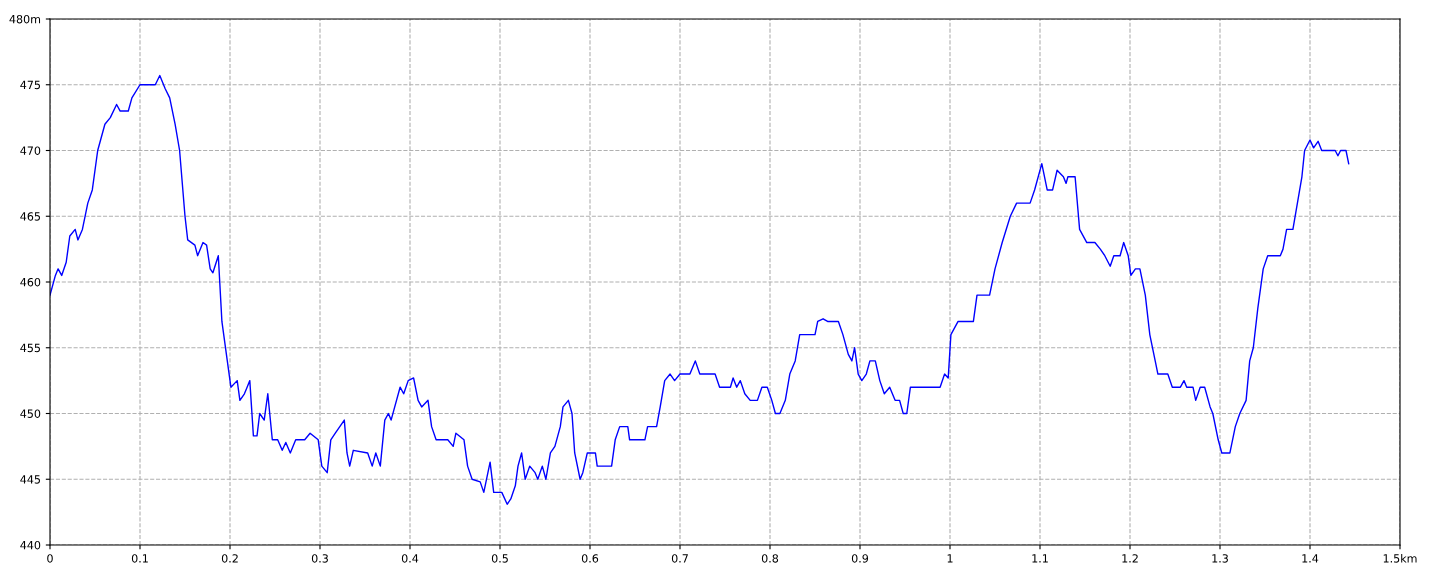  What do you see at coordinates (1400, 558) in the screenshot?
I see `x-tick-label: 1.5km` at bounding box center [1400, 558].